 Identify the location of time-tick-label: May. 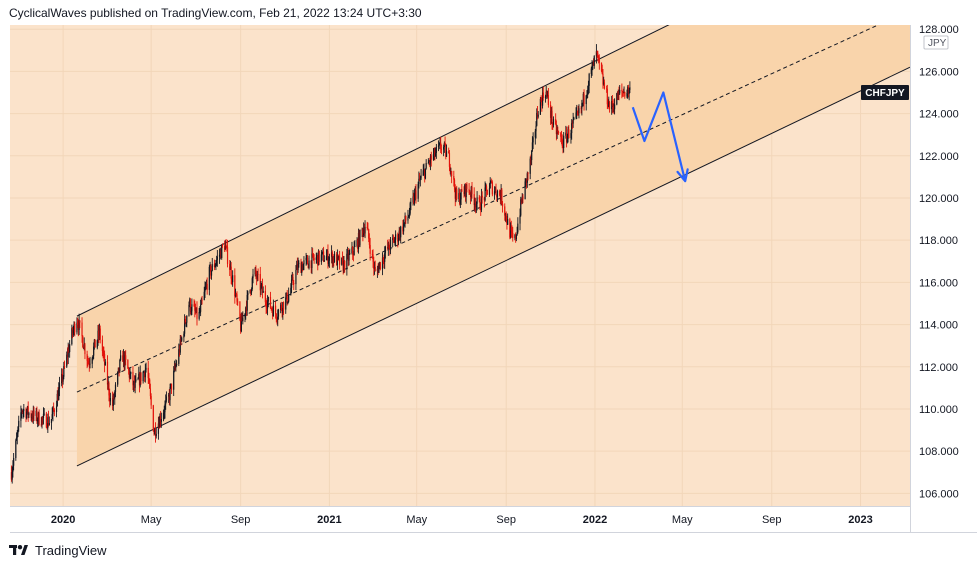
(151, 520).